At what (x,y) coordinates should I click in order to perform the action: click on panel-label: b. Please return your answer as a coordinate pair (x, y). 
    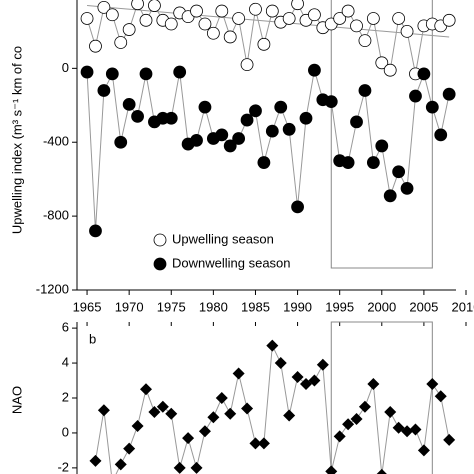
    Looking at the image, I should click on (92, 338).